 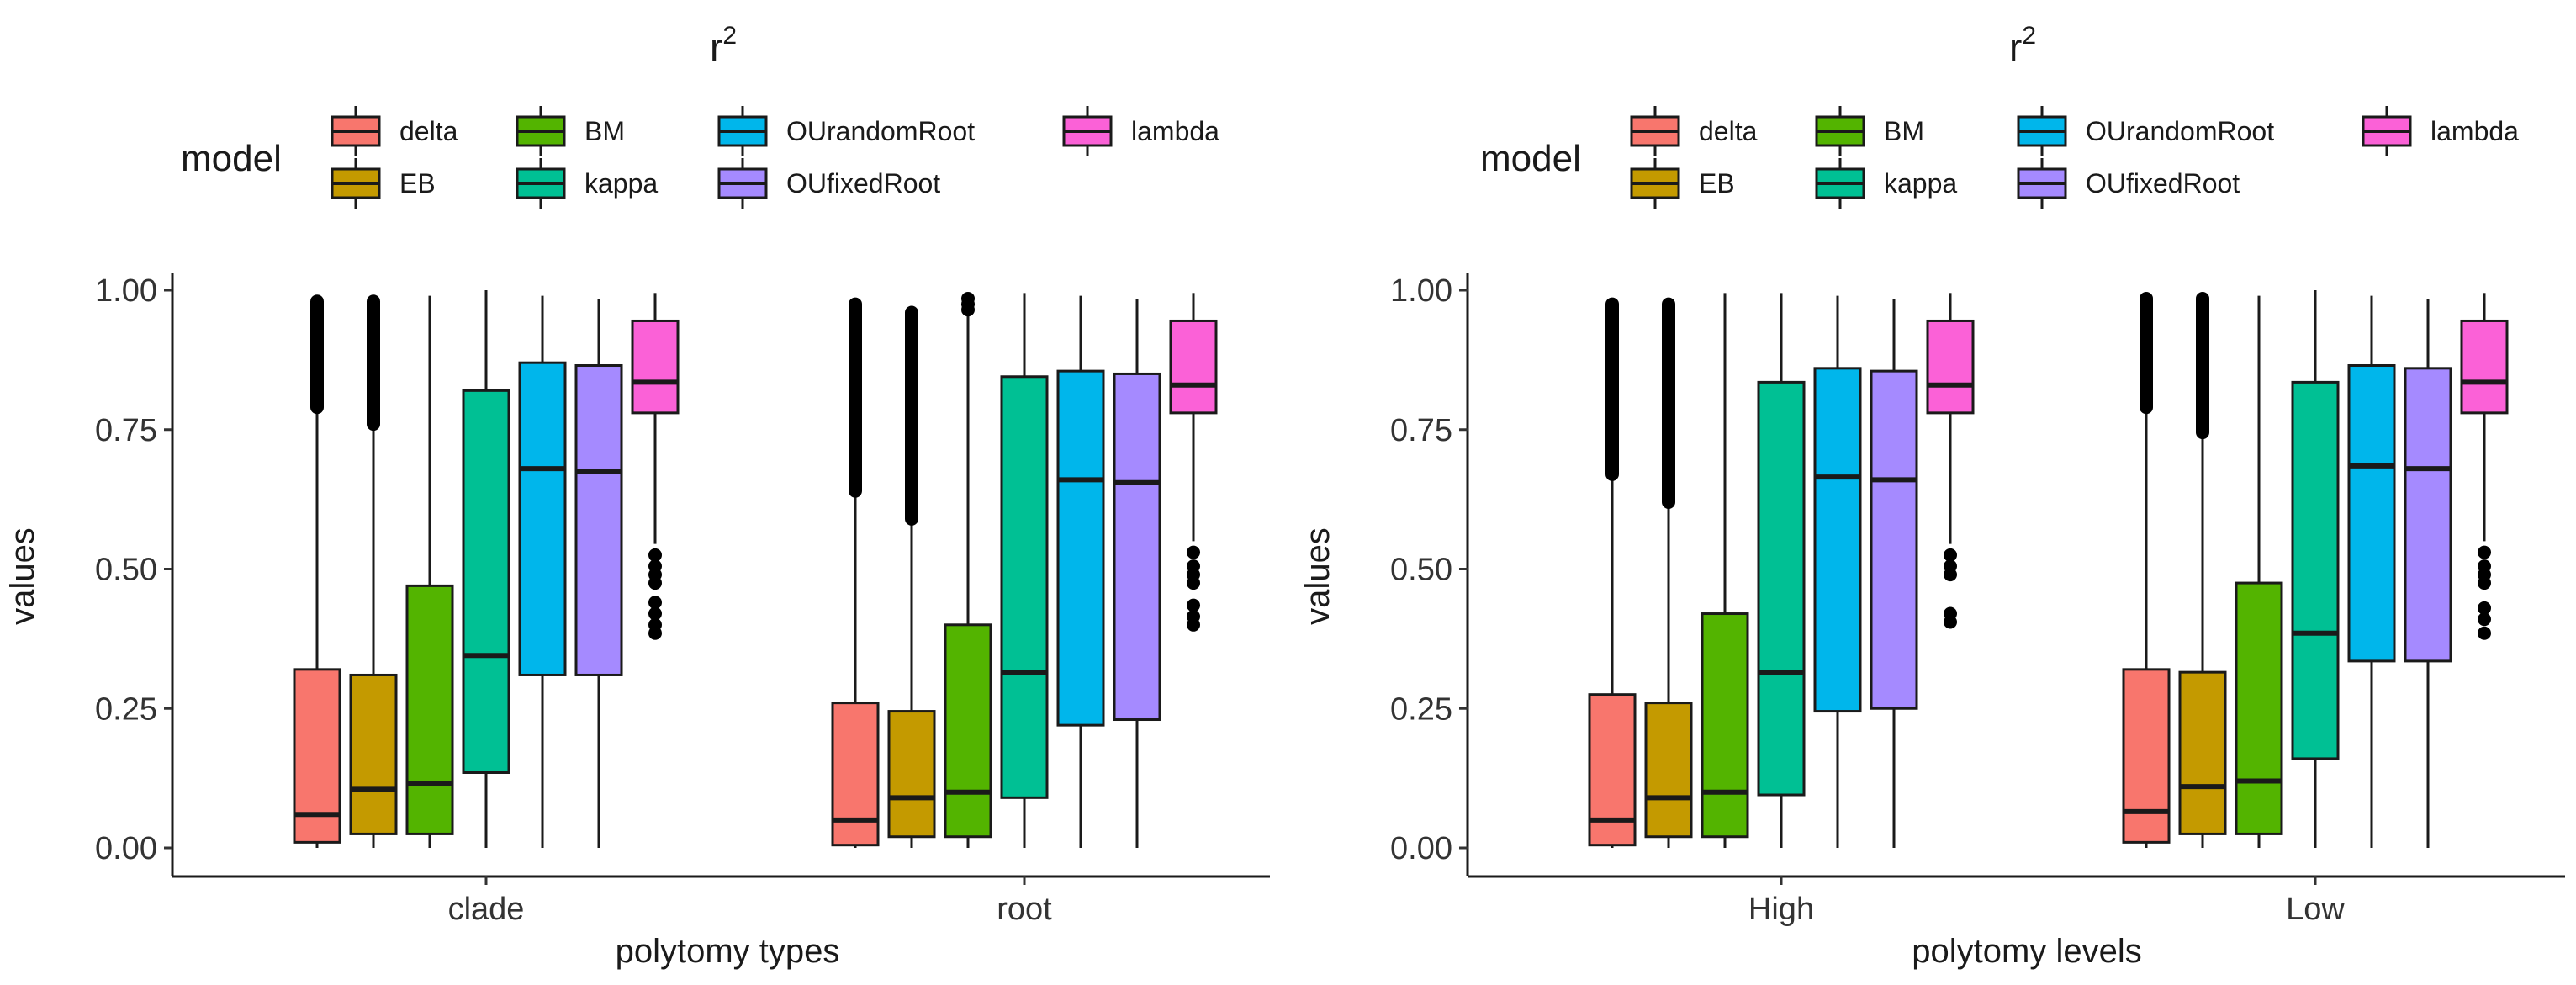 I want to click on y-axis-title: values, so click(x=1317, y=576).